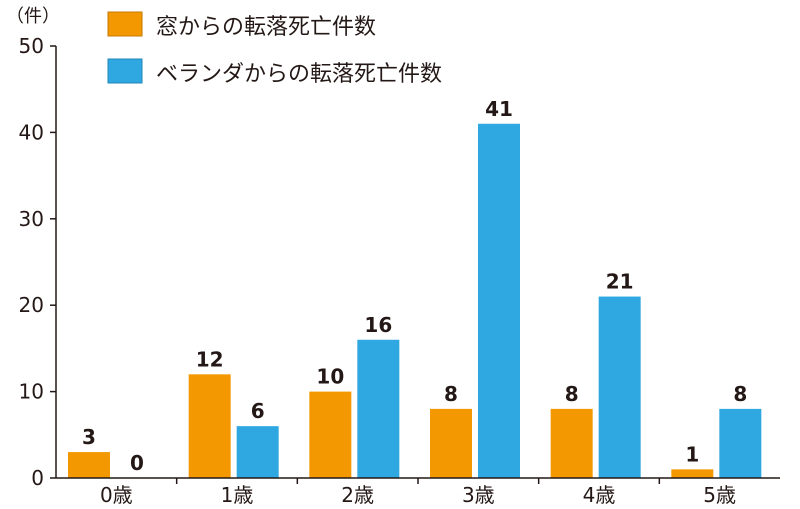  I want to click on data-label: 21, so click(620, 282).